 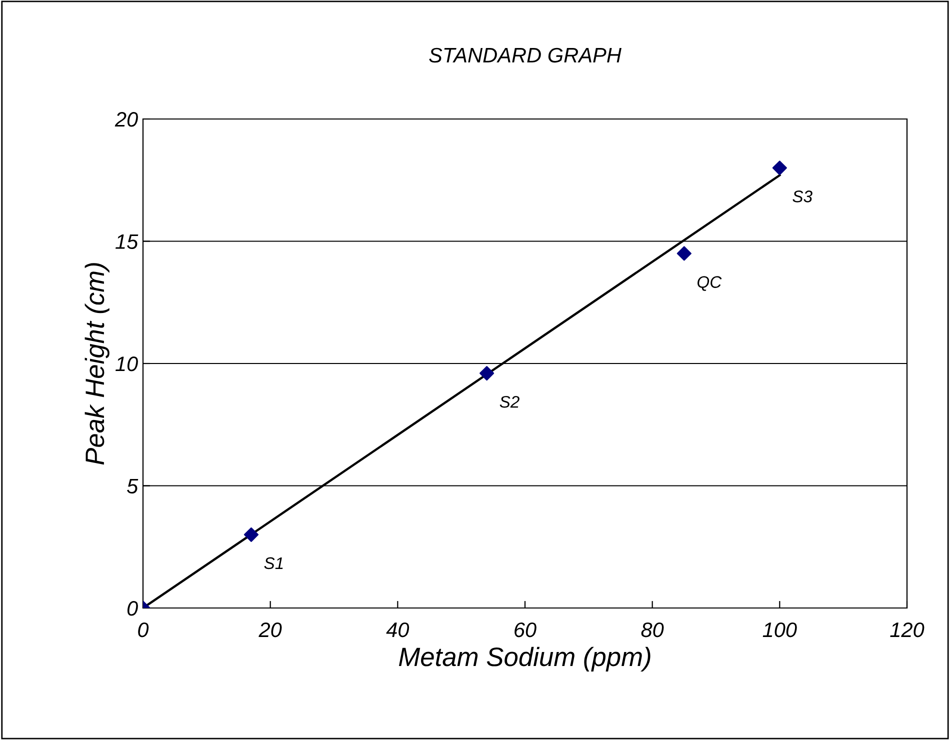 What do you see at coordinates (132, 608) in the screenshot?
I see `y-tick-label: 0` at bounding box center [132, 608].